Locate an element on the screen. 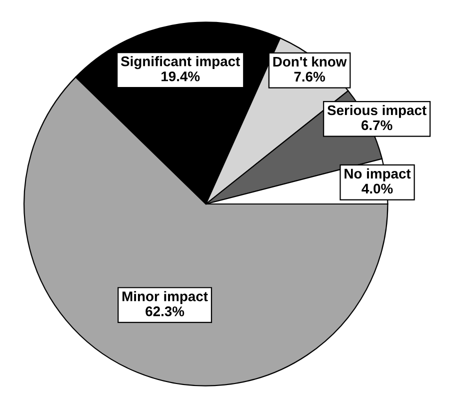 This screenshot has width=470, height=409. data-label: 4.0% is located at coordinates (377, 189).